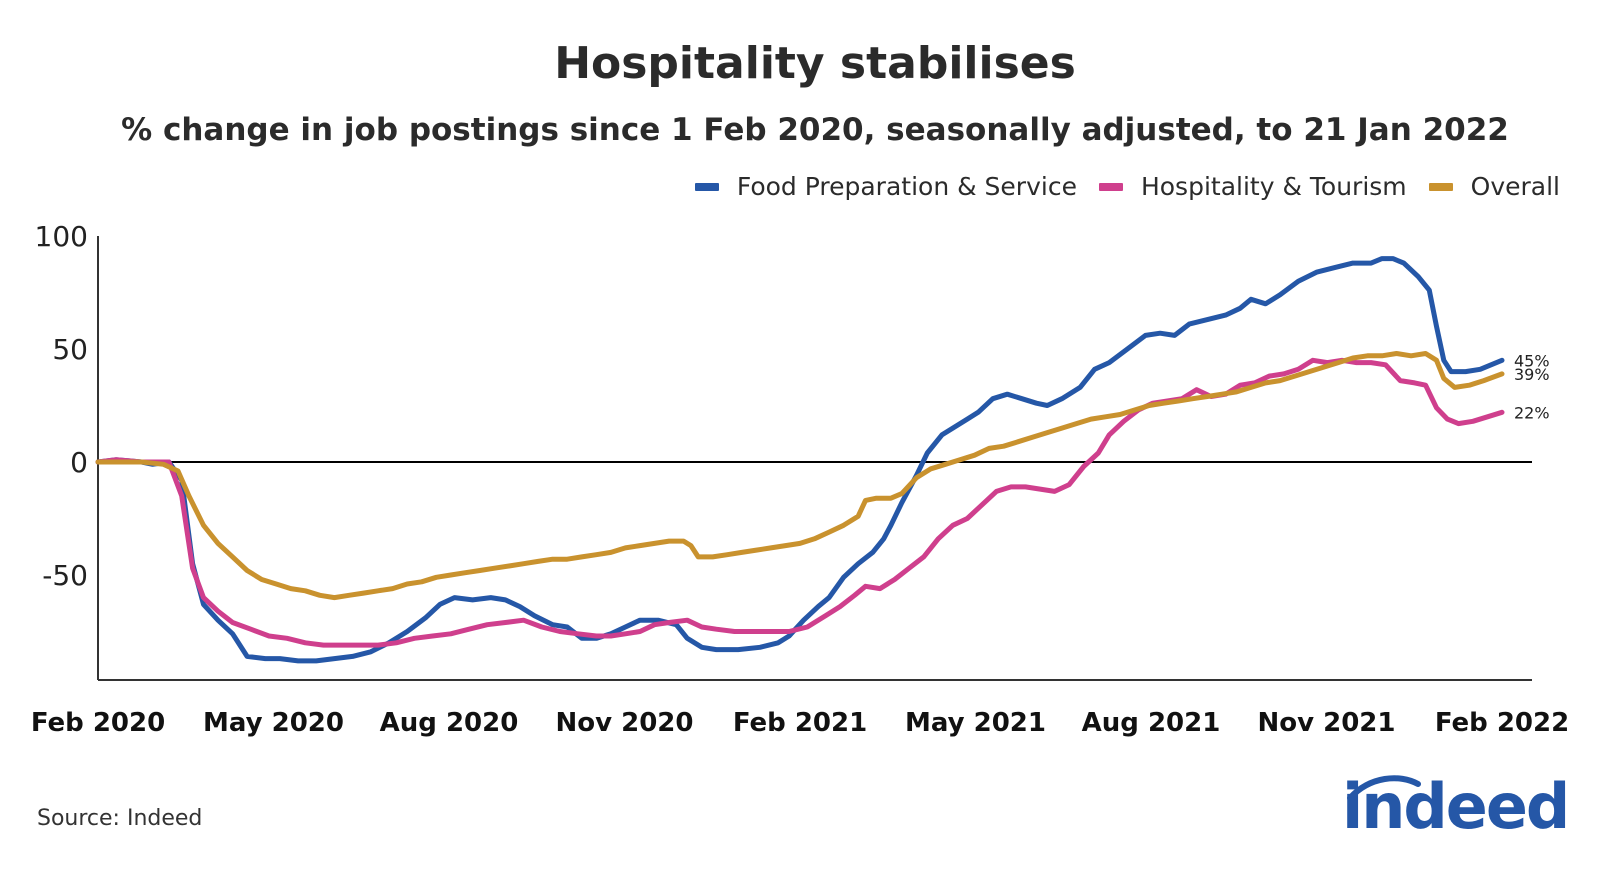  Describe the element at coordinates (1273, 186) in the screenshot. I see `legend-label-hospitality: Hospitality & Tourism` at that location.